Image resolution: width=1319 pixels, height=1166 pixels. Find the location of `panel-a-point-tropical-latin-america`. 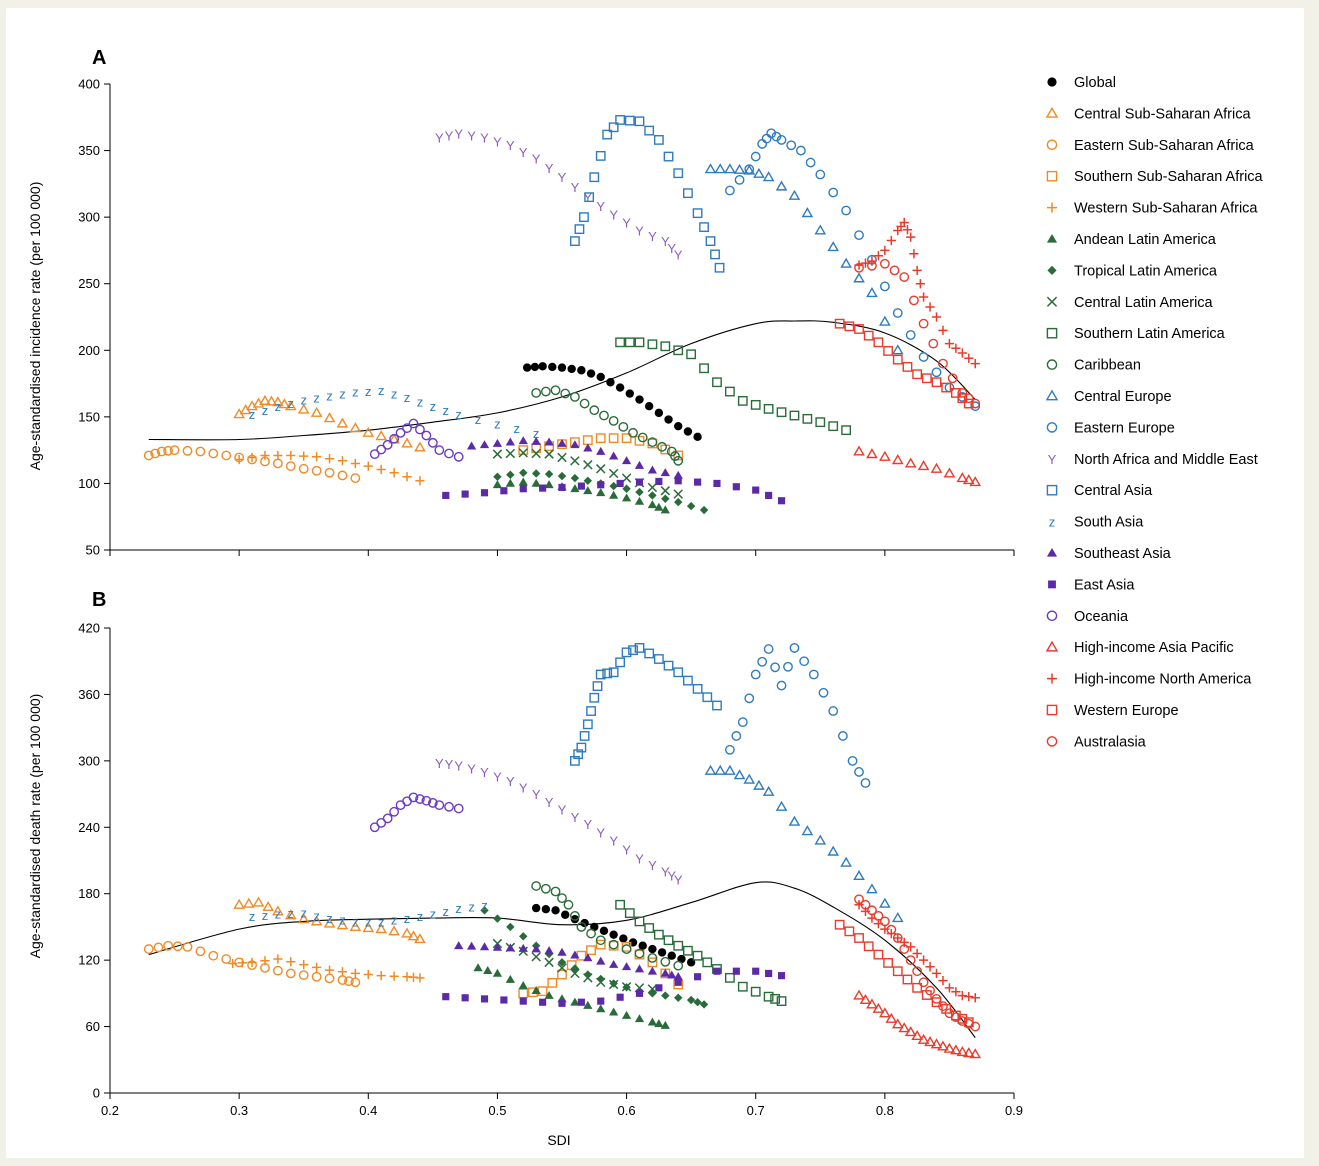

panel-a-point-tropical-latin-america is located at coordinates (652, 495).